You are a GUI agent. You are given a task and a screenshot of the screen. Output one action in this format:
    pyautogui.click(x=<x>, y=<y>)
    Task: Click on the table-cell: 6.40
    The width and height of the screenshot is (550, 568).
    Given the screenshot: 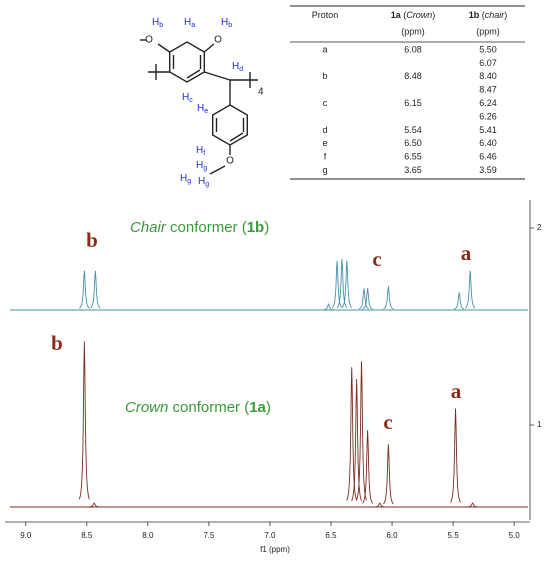 What is the action you would take?
    pyautogui.click(x=488, y=143)
    